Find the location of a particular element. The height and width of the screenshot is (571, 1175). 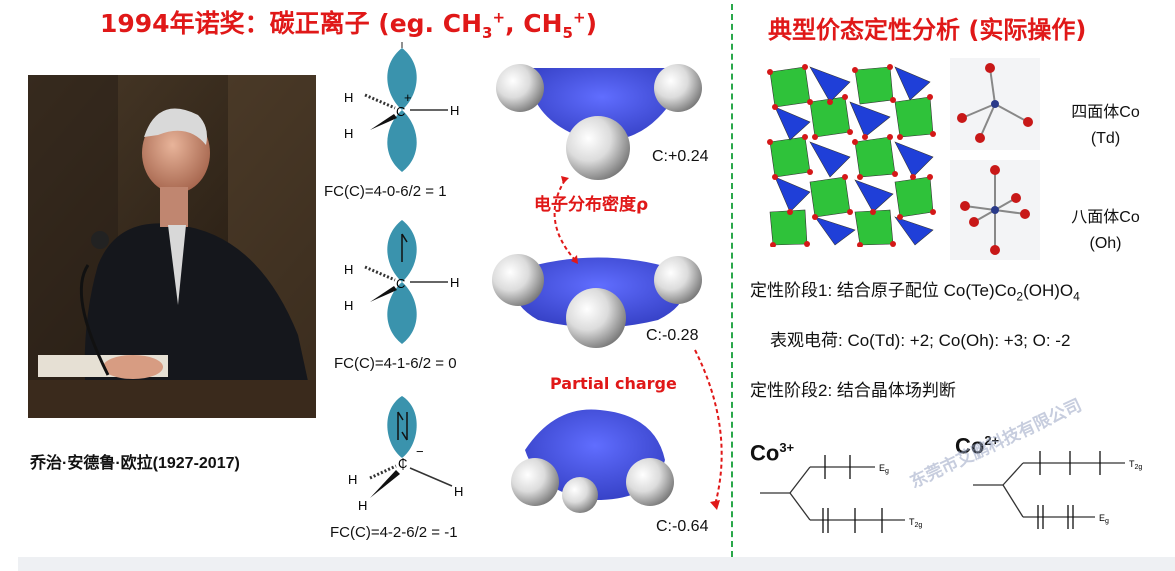

methyl-radical-diagram: C H H H is located at coordinates (401, 282).